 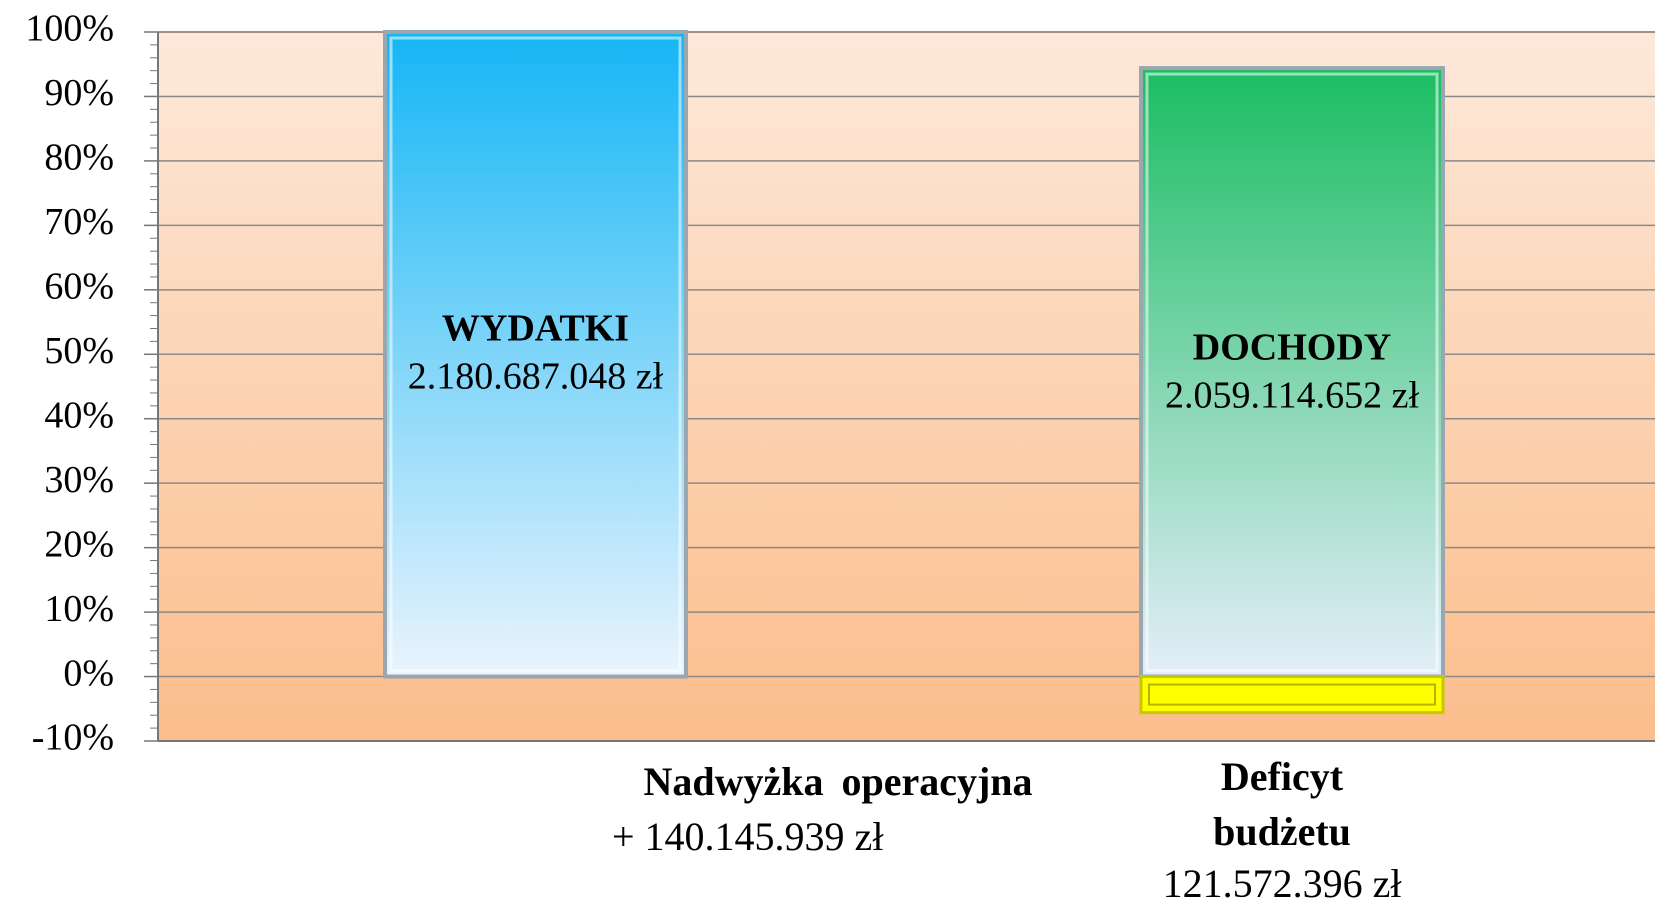 I want to click on bar-amount-label: 2.059.114.652 zł, so click(x=1292, y=396).